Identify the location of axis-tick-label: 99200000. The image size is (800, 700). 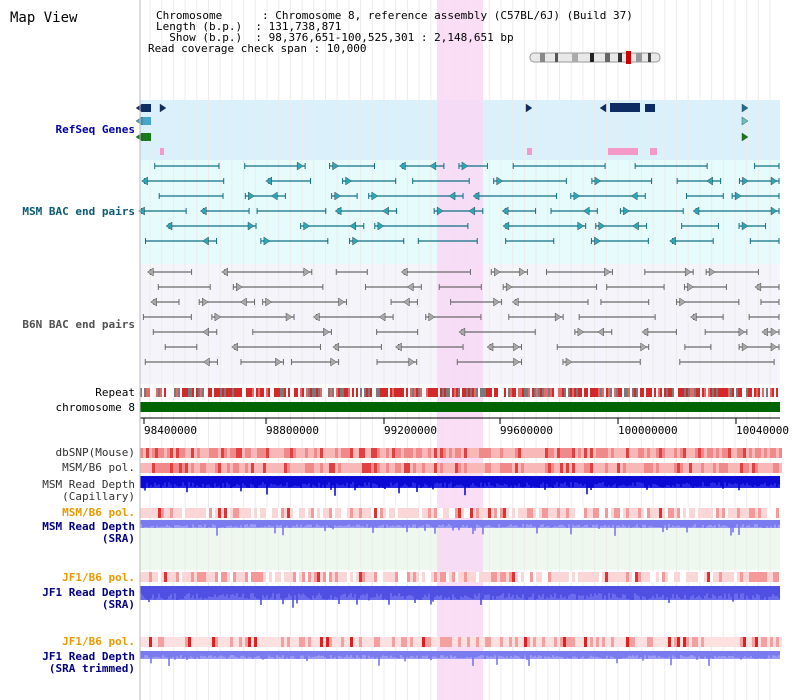
(410, 430).